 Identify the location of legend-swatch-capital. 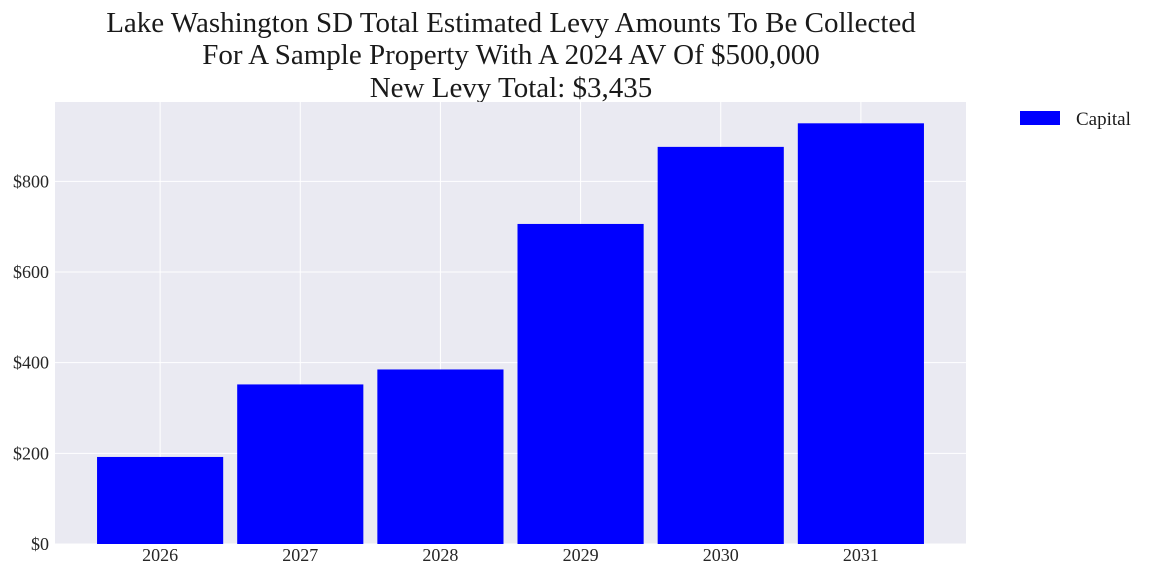
(1040, 118).